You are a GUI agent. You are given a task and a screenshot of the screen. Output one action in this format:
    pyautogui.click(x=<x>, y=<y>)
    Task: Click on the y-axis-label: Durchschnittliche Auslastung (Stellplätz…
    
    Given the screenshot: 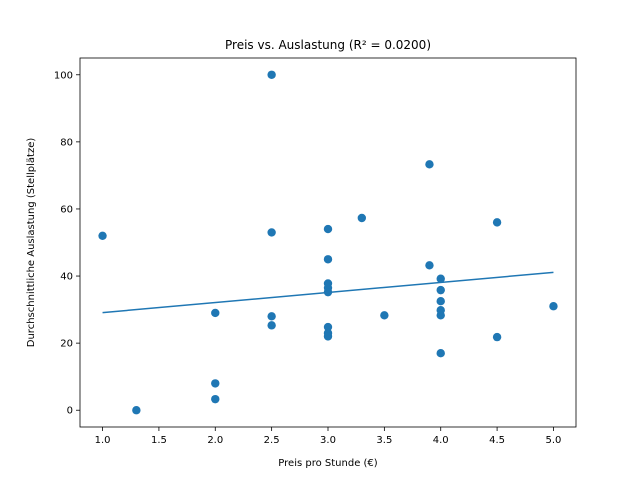 What is the action you would take?
    pyautogui.click(x=31, y=243)
    